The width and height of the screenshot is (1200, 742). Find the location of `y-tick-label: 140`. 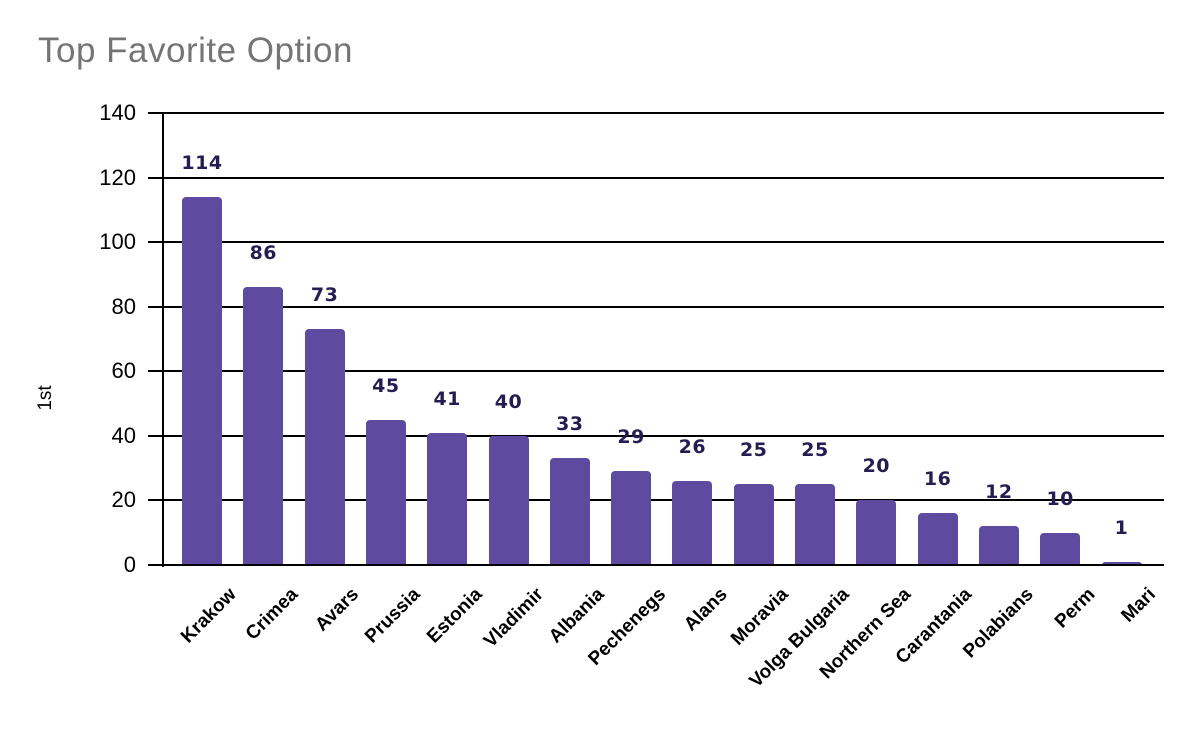

y-tick-label: 140 is located at coordinates (117, 112).